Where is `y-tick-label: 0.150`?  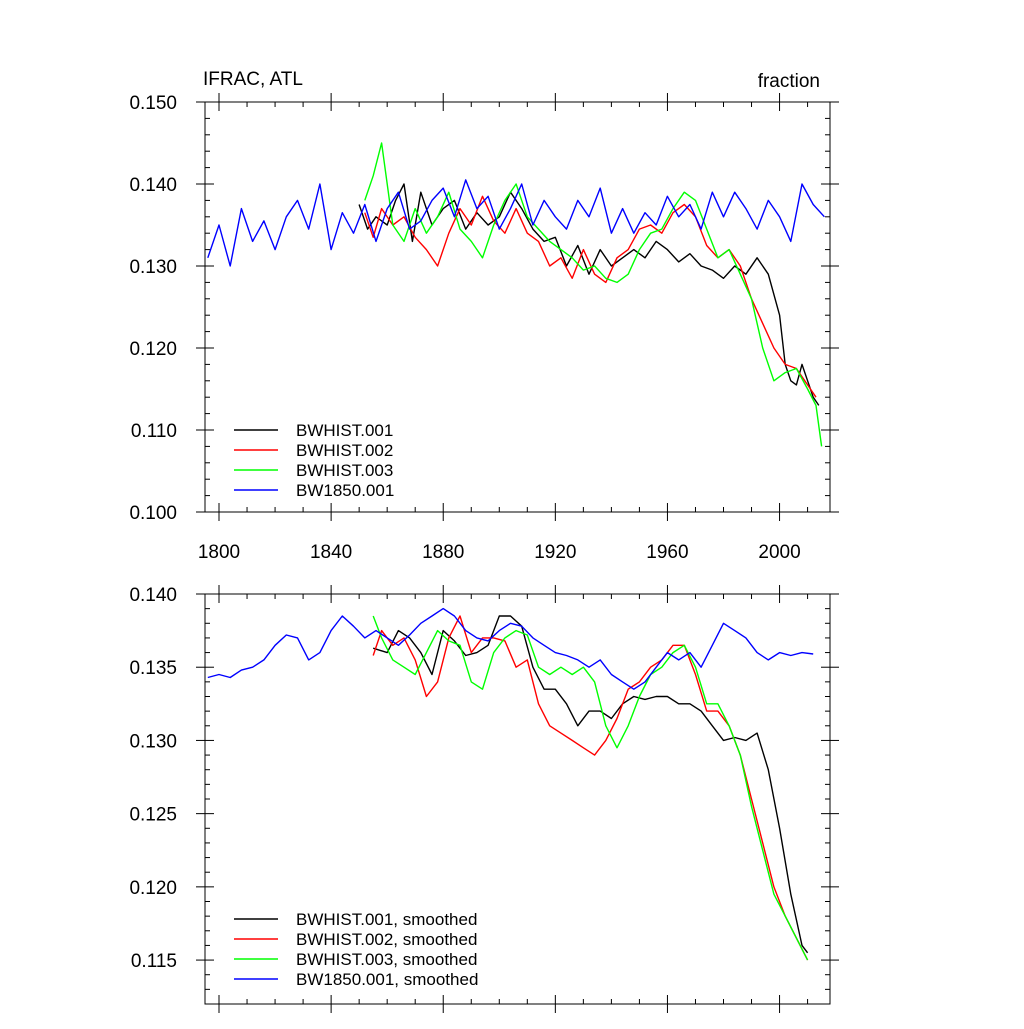 y-tick-label: 0.150 is located at coordinates (153, 103).